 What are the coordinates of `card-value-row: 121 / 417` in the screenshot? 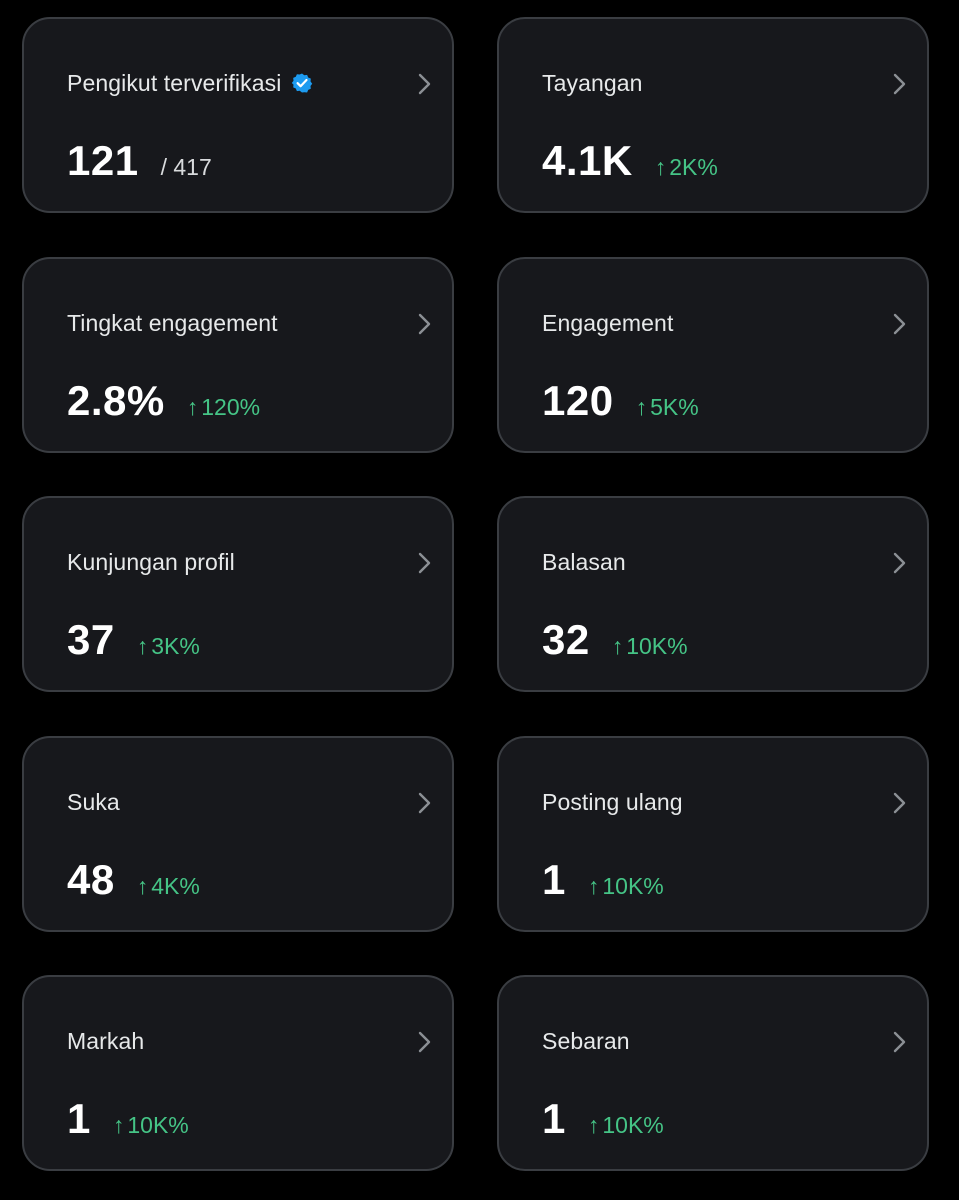 It's located at (139, 161).